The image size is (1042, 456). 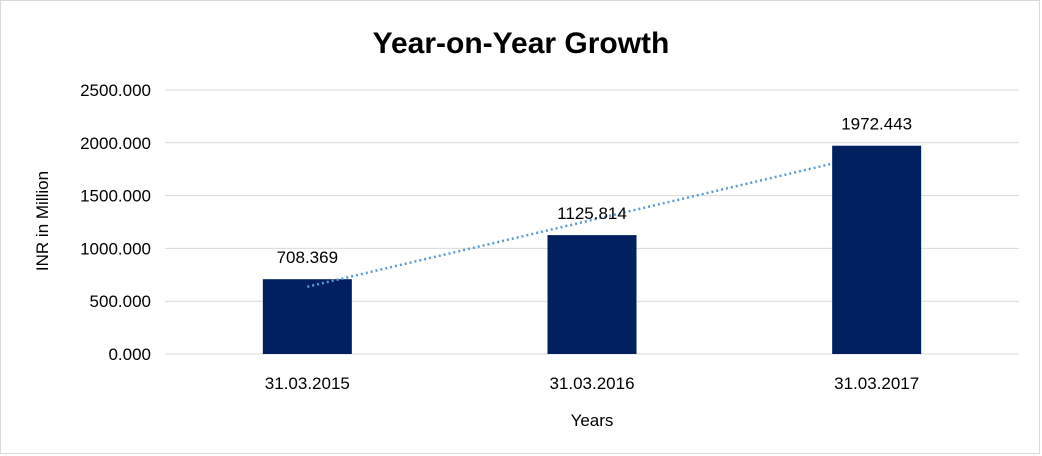 What do you see at coordinates (115, 196) in the screenshot?
I see `y-tick-label: 1500.000` at bounding box center [115, 196].